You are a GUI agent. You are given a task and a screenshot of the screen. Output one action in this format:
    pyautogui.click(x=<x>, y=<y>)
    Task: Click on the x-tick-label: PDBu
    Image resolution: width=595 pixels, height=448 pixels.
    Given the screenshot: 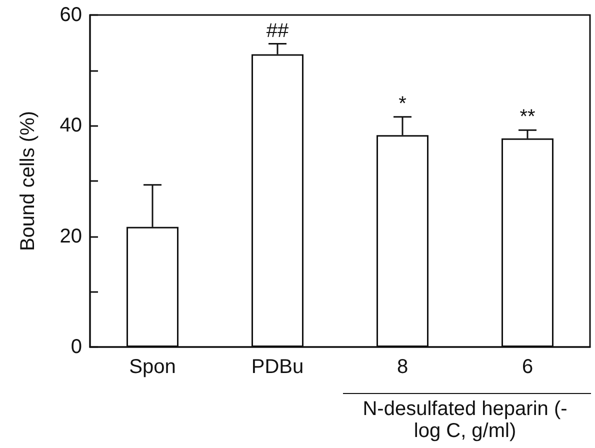 What is the action you would take?
    pyautogui.click(x=277, y=367)
    